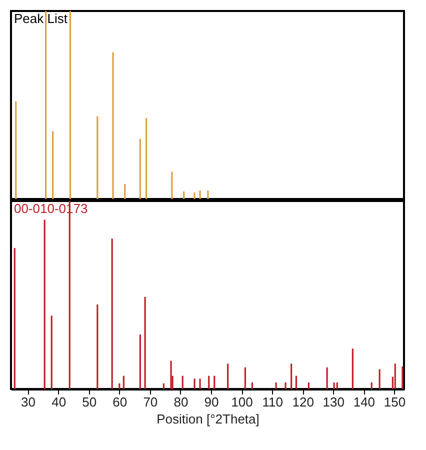  Describe the element at coordinates (181, 402) in the screenshot. I see `x-tick-label: 80` at that location.